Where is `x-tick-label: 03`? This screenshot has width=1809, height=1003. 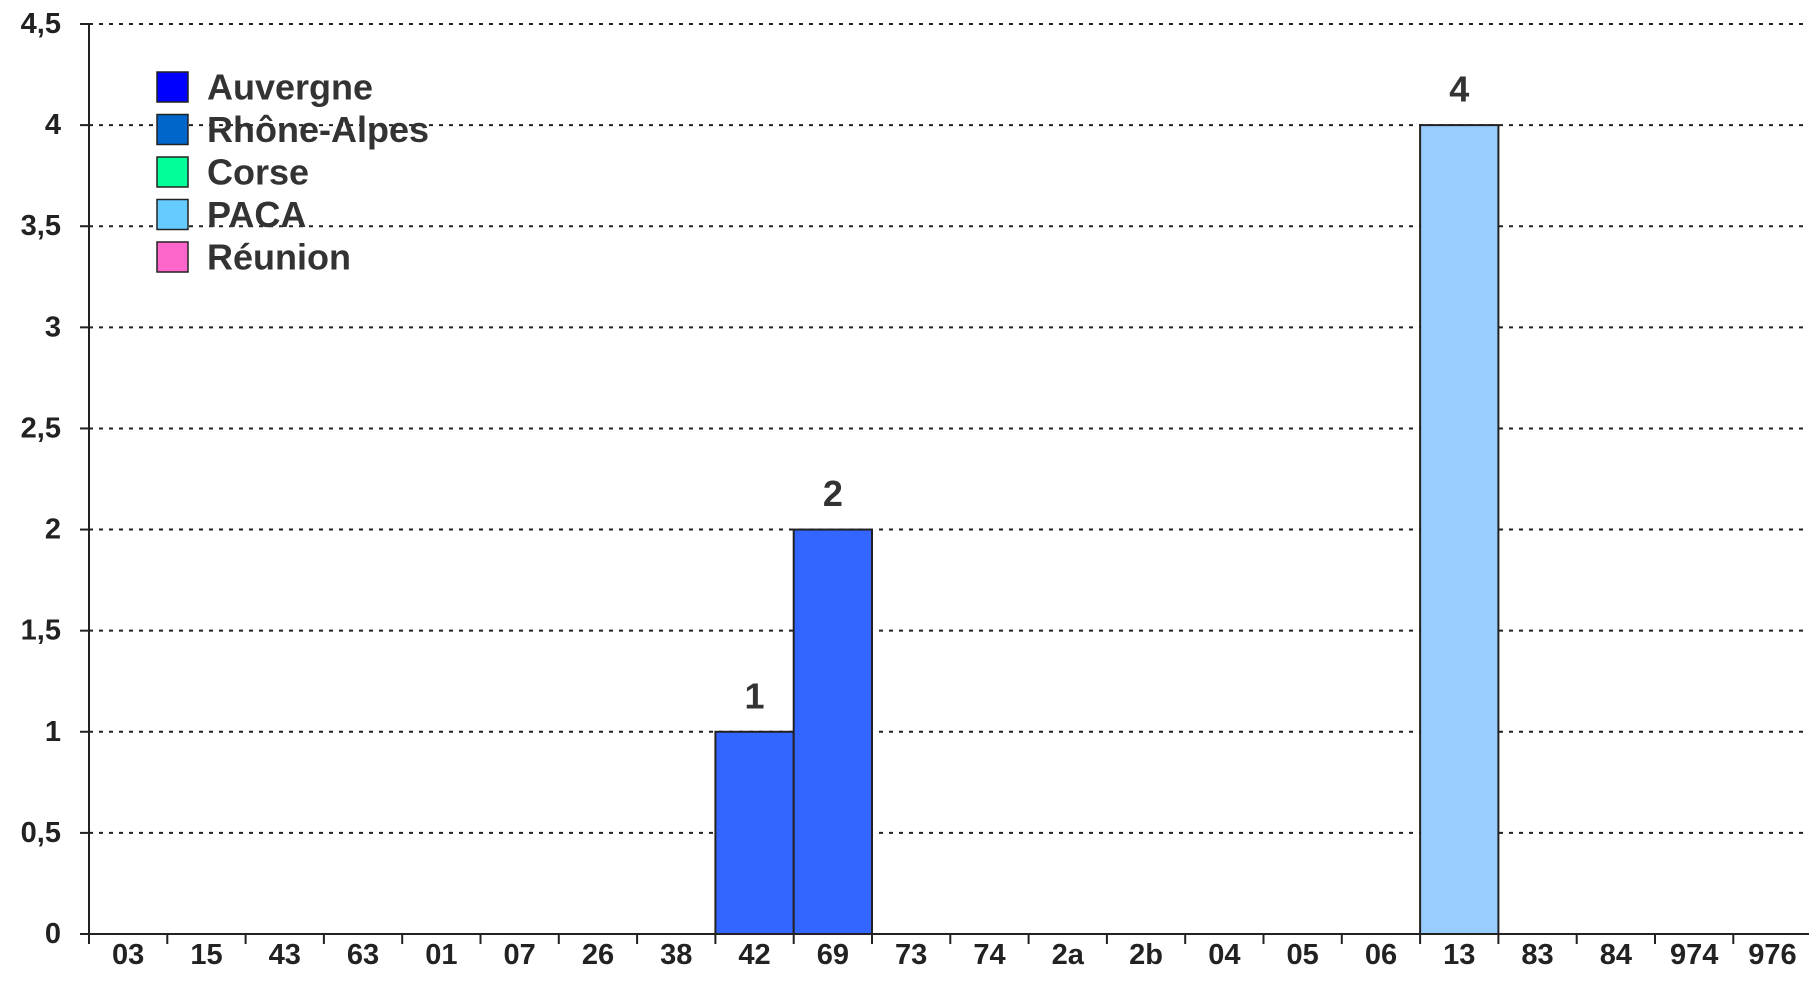 x-tick-label: 03 is located at coordinates (128, 955).